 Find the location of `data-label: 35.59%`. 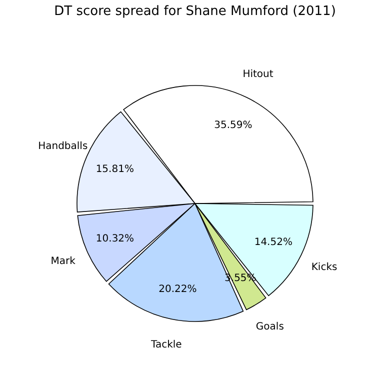

data-label: 35.59% is located at coordinates (233, 125).